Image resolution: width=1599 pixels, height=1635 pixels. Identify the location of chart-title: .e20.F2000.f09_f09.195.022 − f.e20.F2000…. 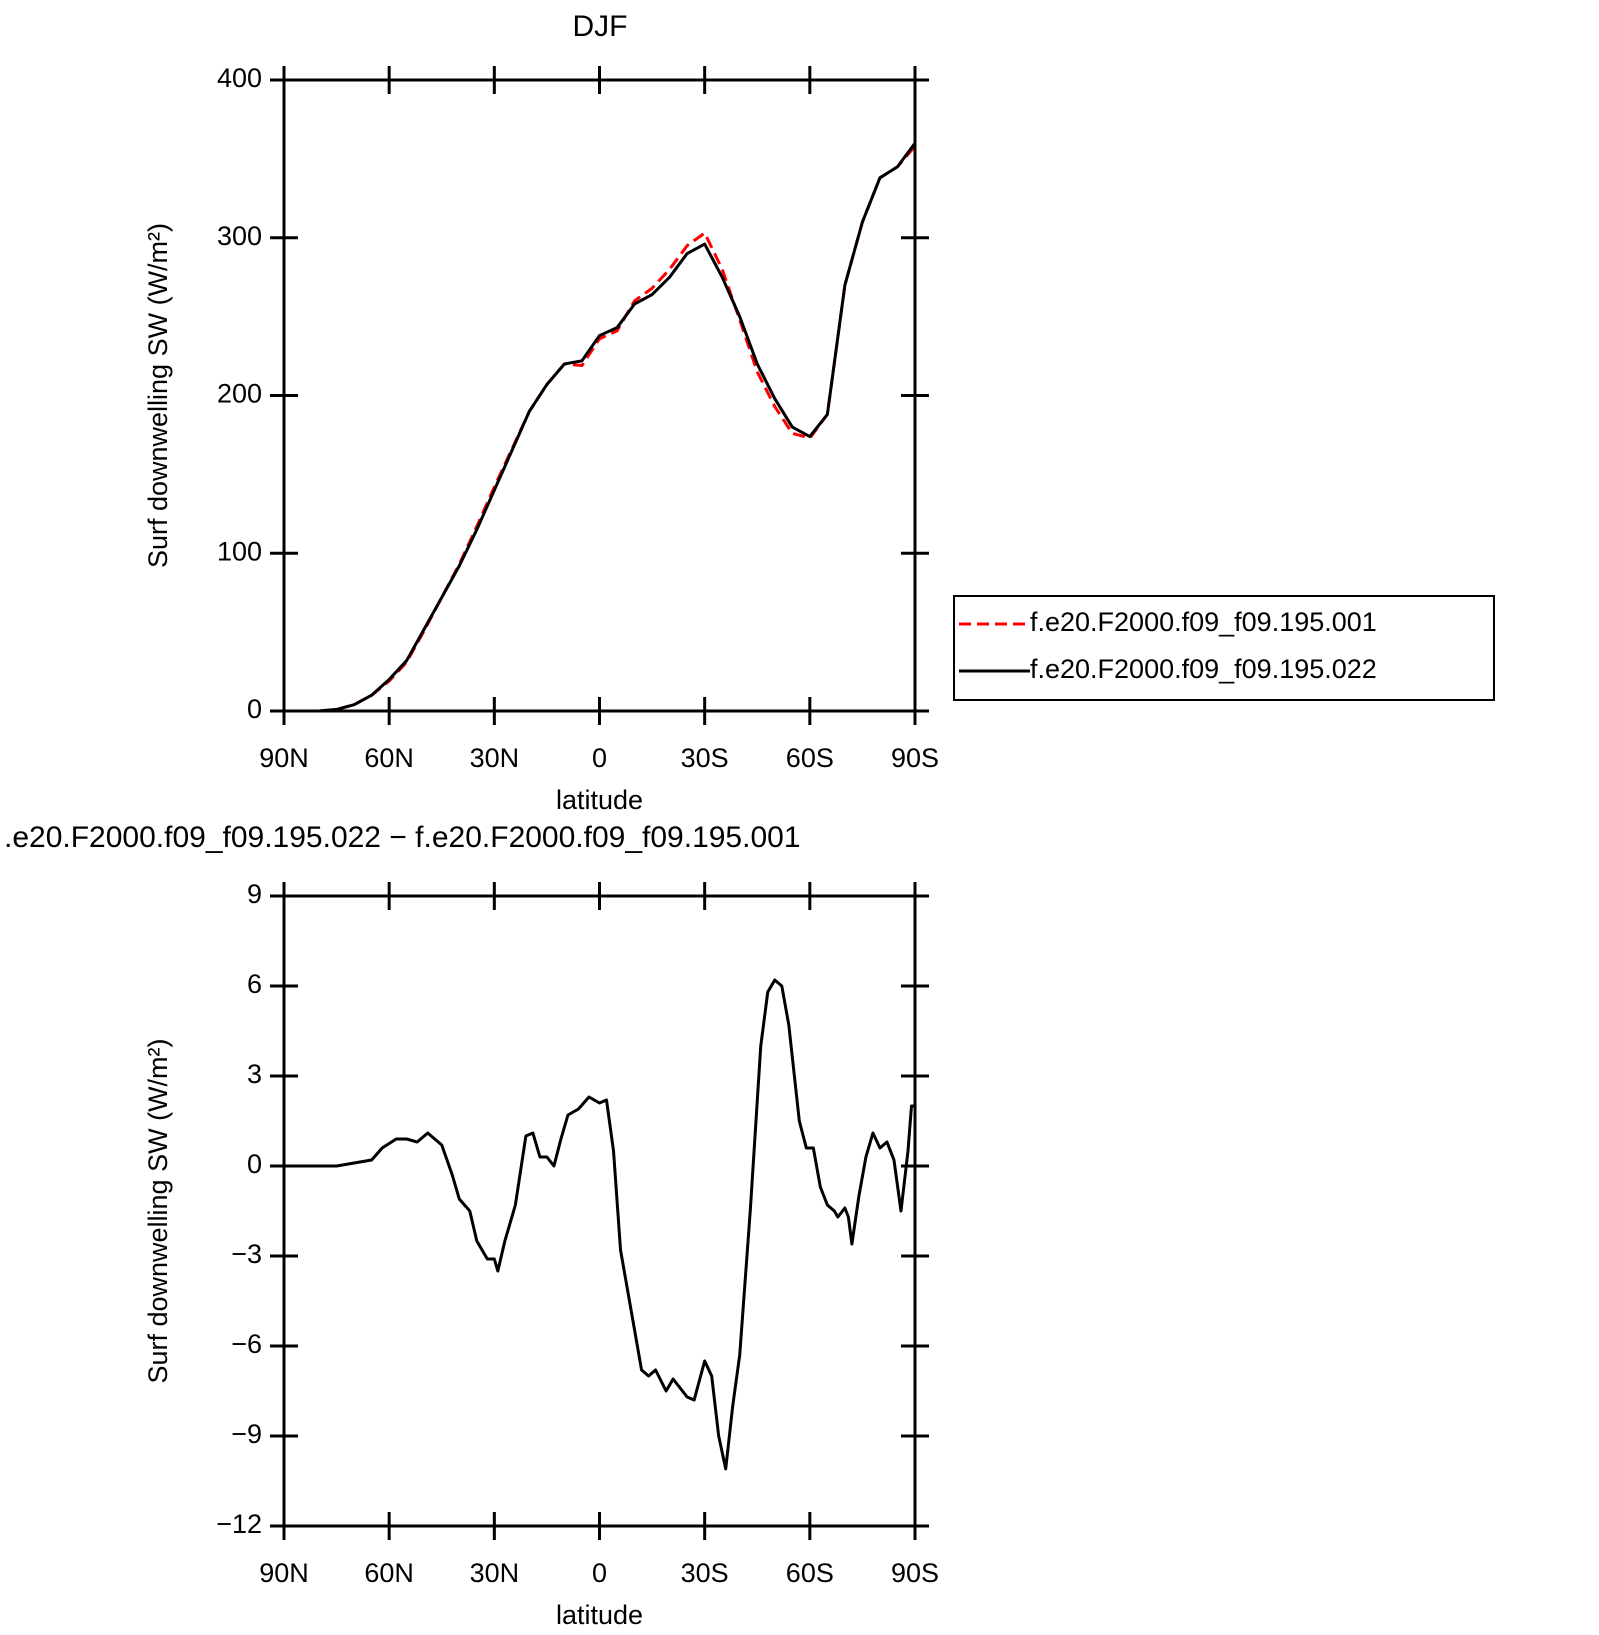
(402, 837).